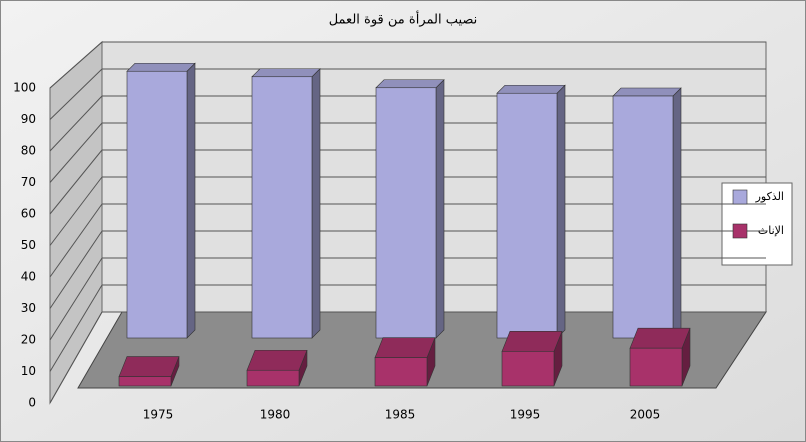  What do you see at coordinates (28, 245) in the screenshot?
I see `y-tick-label: 50` at bounding box center [28, 245].